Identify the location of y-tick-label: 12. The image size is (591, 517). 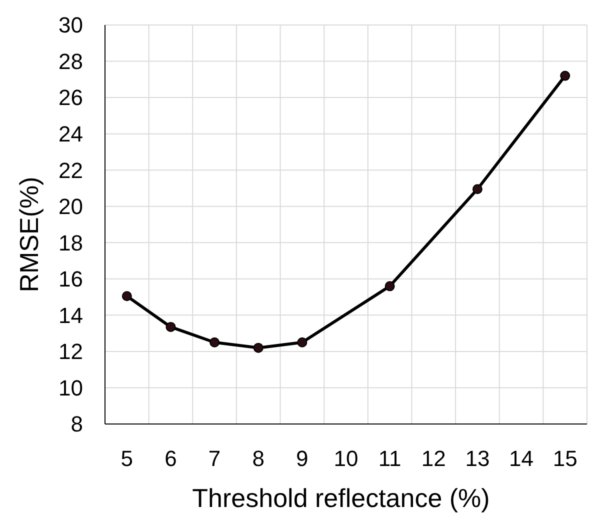
(70, 351).